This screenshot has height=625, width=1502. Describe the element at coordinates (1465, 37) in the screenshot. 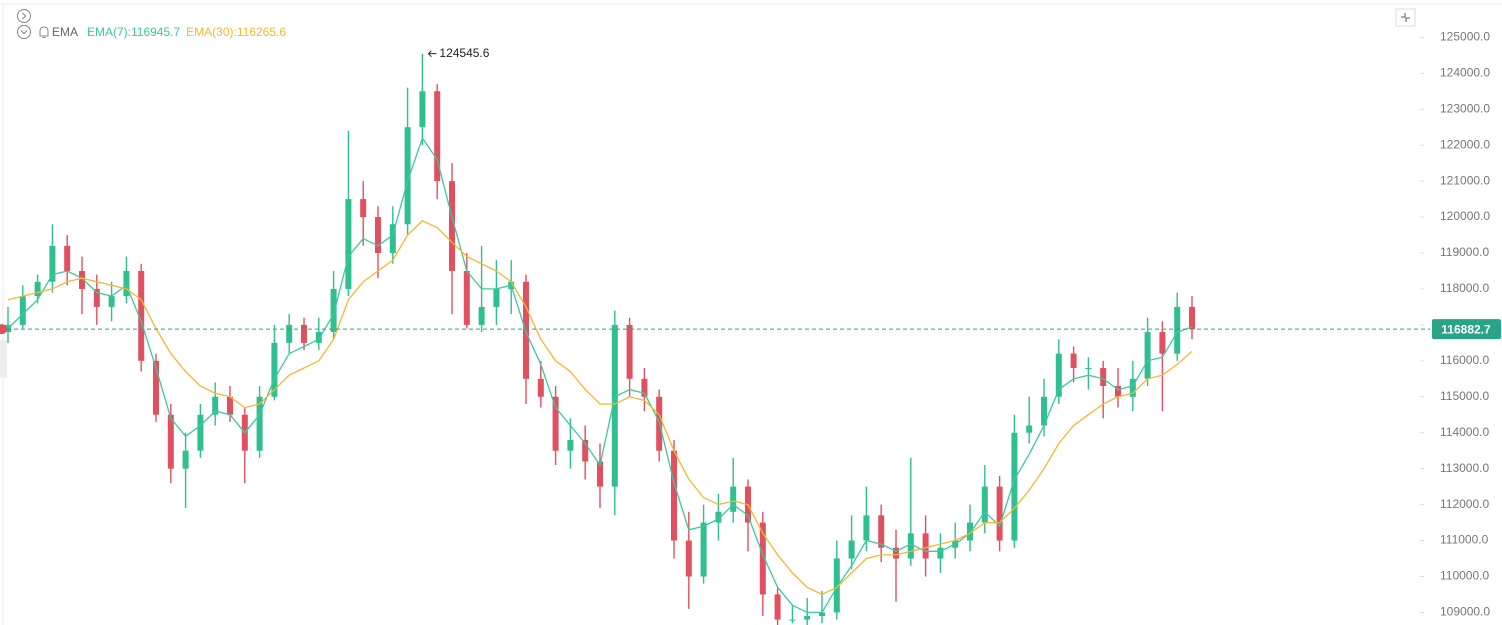

I see `y-tick-label: 125000.0` at that location.